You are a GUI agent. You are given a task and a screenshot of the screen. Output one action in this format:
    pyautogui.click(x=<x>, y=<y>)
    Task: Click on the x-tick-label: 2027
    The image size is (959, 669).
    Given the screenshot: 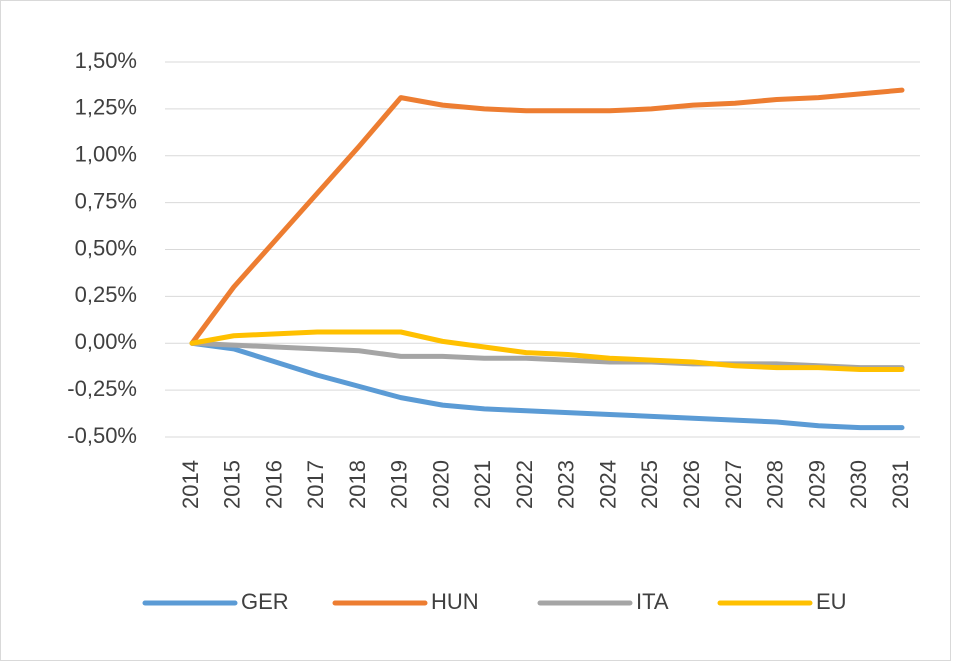 What is the action you would take?
    pyautogui.click(x=733, y=484)
    